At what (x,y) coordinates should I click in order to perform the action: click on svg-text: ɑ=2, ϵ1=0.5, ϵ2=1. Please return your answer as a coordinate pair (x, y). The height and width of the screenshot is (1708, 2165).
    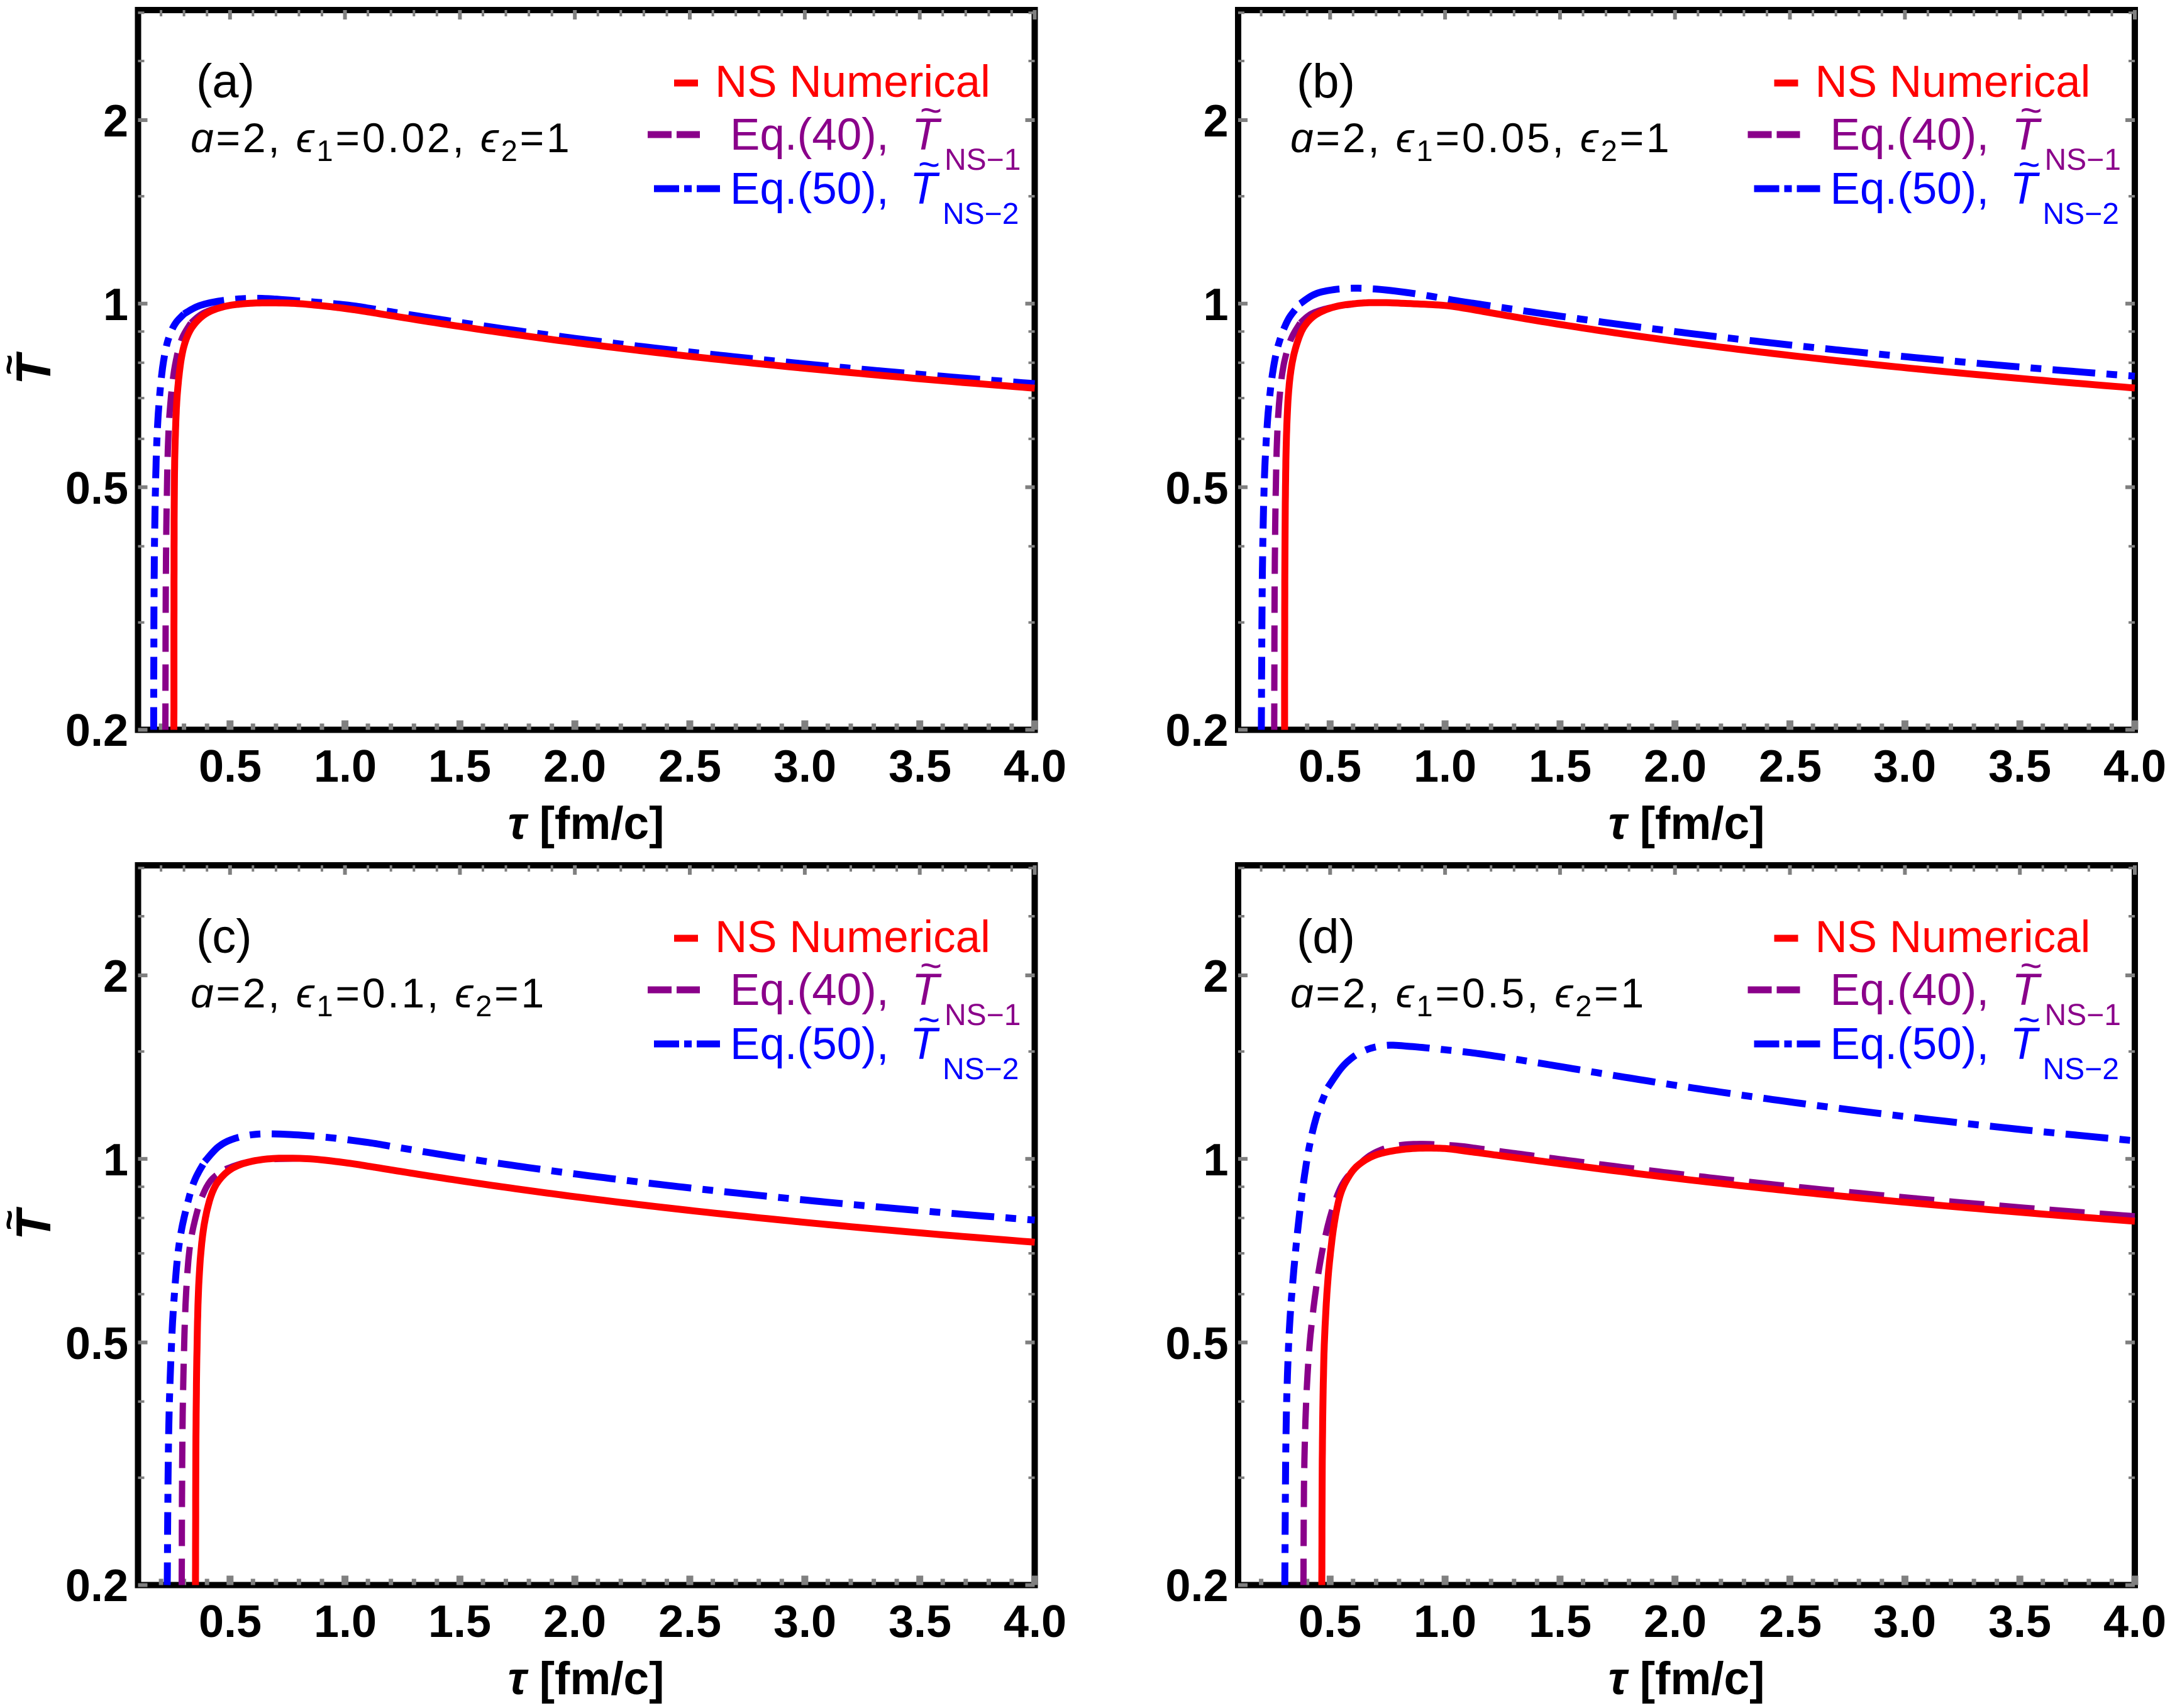
    Looking at the image, I should click on (1468, 996).